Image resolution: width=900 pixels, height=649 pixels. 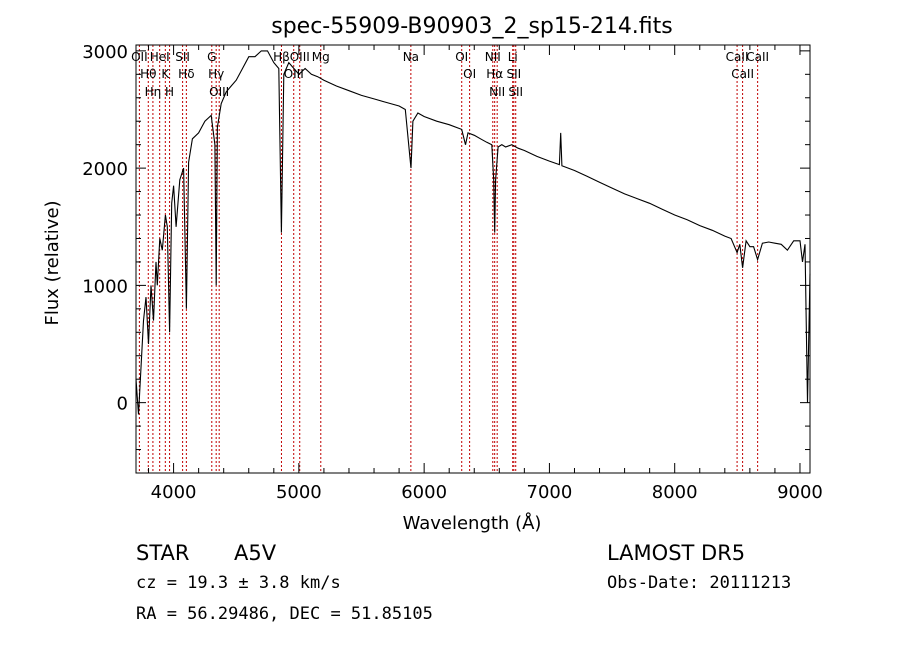 What do you see at coordinates (284, 614) in the screenshot?
I see `coordinates: RA = 56.29486, DEC = 51.85105` at bounding box center [284, 614].